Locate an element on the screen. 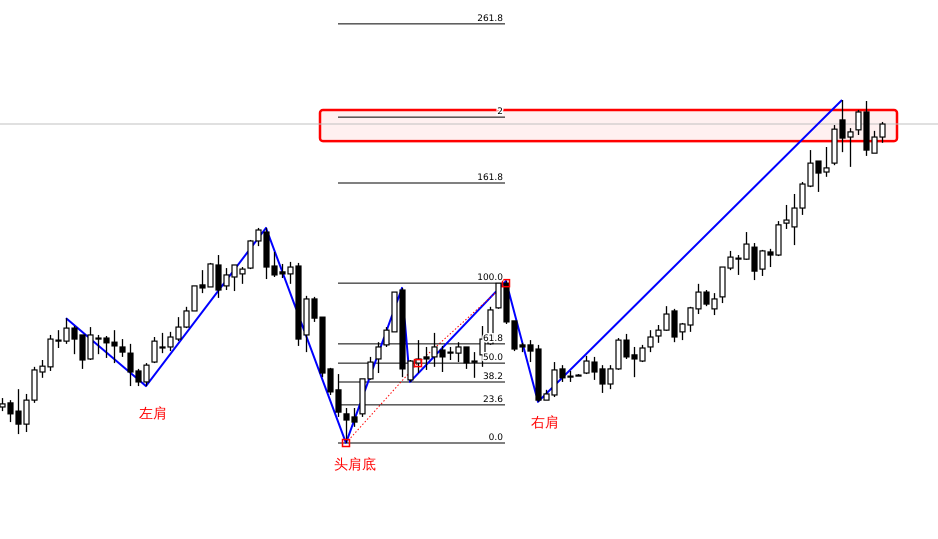 The height and width of the screenshot is (539, 938). annotation: 左肩 is located at coordinates (153, 414).